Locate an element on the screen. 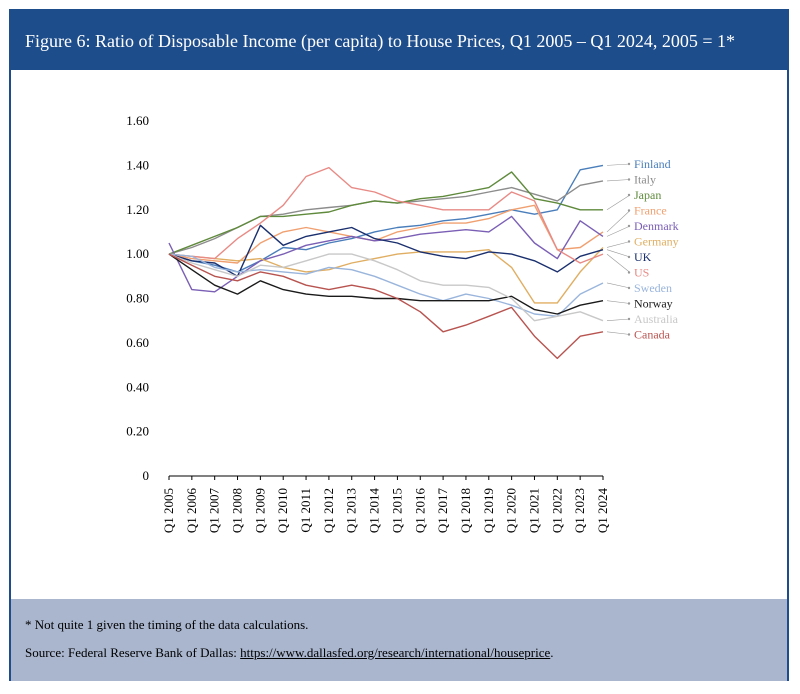 This screenshot has width=800, height=694. x-tick-label: Q1 2010 is located at coordinates (282, 510).